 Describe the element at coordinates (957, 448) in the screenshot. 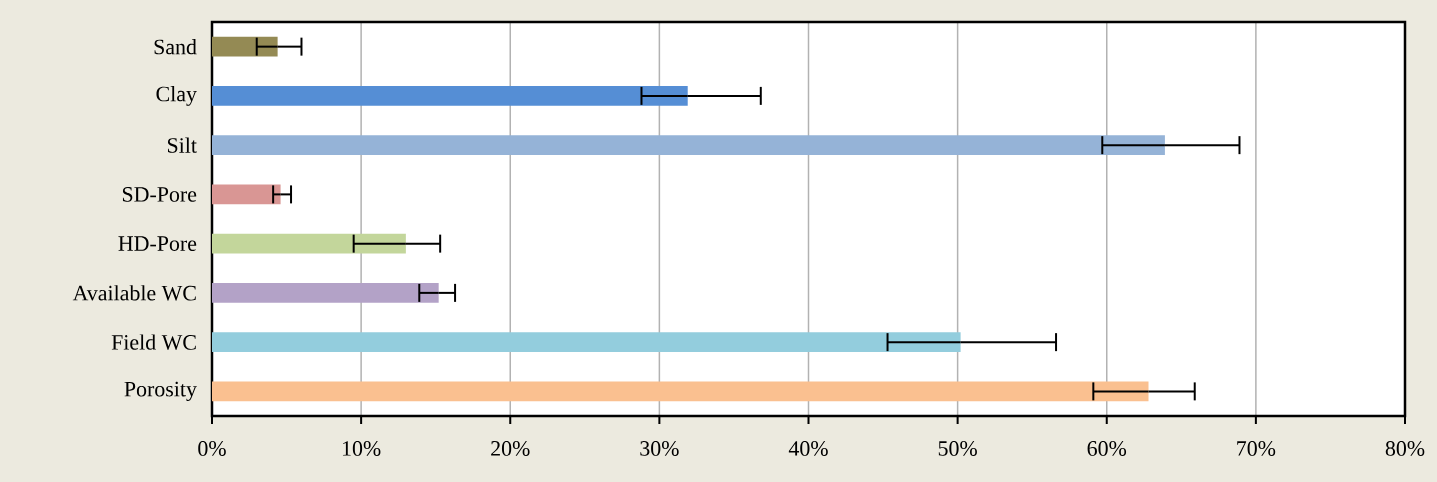

I see `x-tick-label: 50%` at that location.